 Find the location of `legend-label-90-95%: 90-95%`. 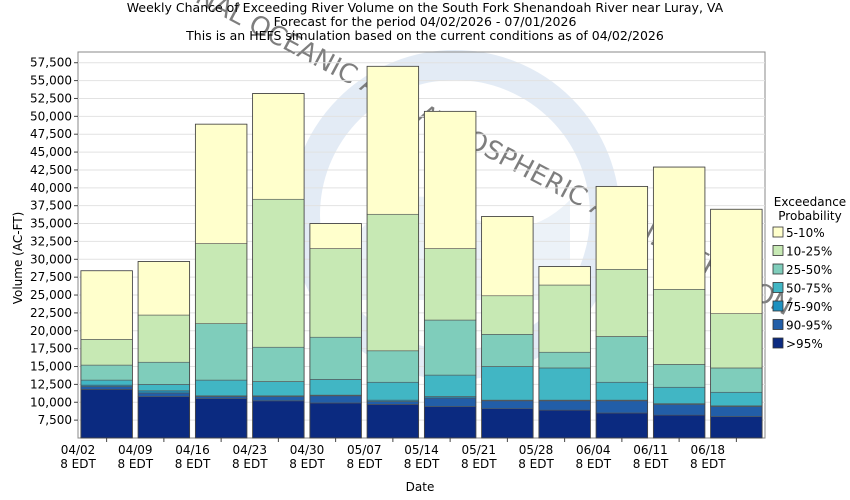

legend-label-90-95%: 90-95% is located at coordinates (809, 326).